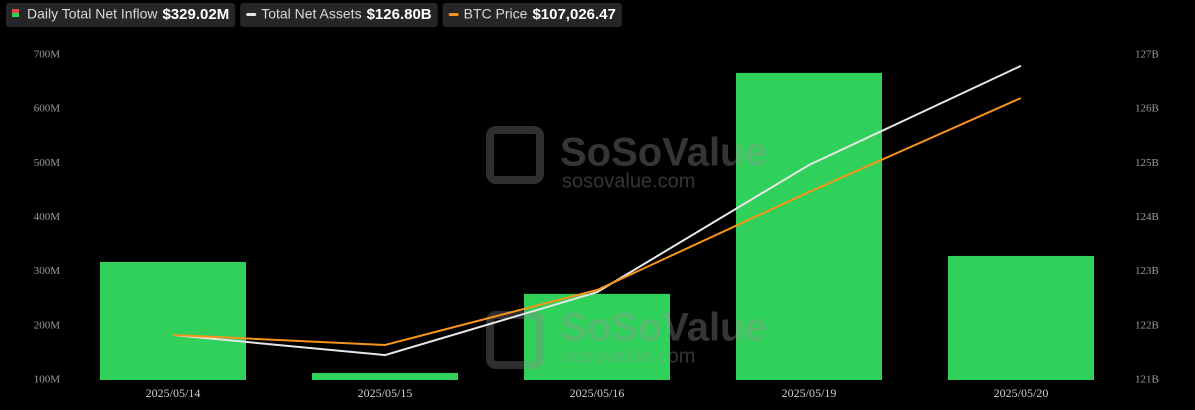 The height and width of the screenshot is (410, 1195). Describe the element at coordinates (47, 271) in the screenshot. I see `y-tick-label: 300M` at that location.